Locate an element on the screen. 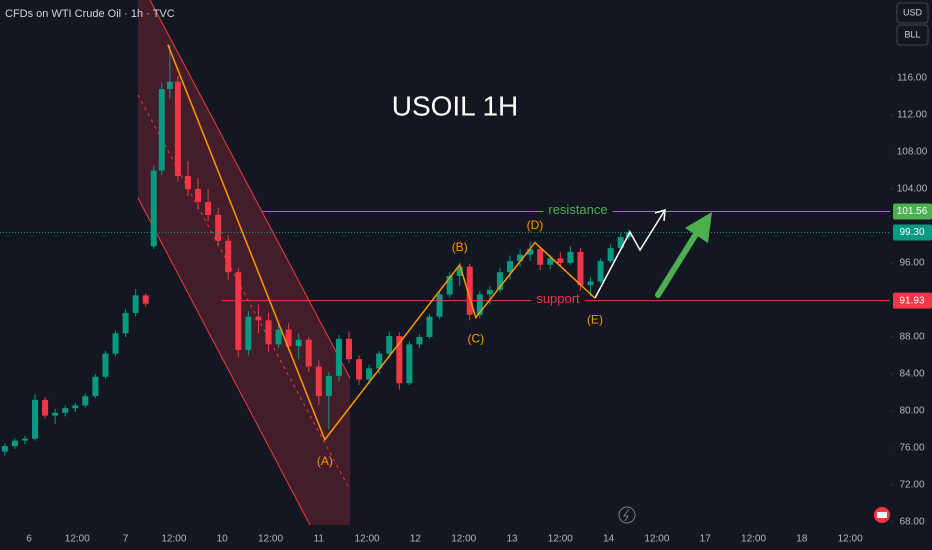  replay-bolt is located at coordinates (626, 515).